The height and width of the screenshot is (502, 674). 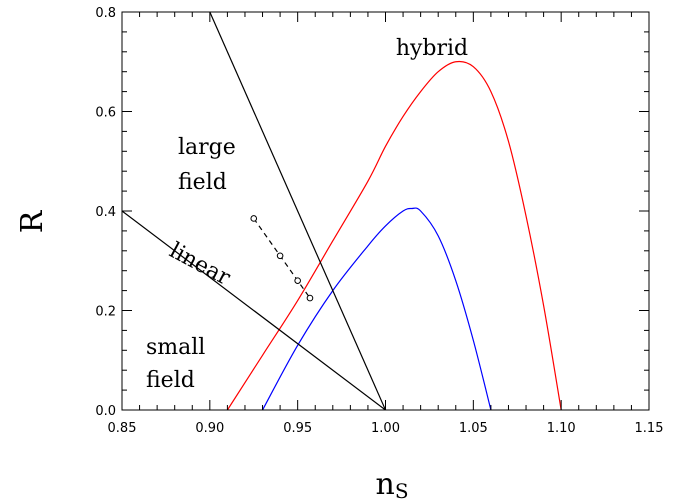 What do you see at coordinates (385, 428) in the screenshot?
I see `x-tick-label: 1.00` at bounding box center [385, 428].